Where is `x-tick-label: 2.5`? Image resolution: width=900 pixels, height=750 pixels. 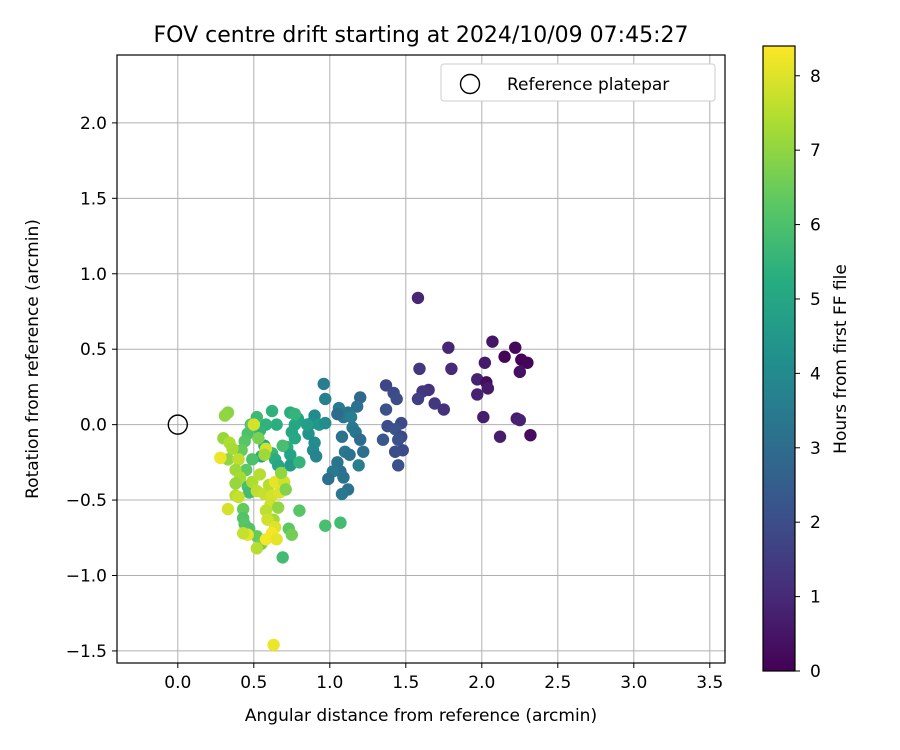 x-tick-label: 2.5 is located at coordinates (557, 683).